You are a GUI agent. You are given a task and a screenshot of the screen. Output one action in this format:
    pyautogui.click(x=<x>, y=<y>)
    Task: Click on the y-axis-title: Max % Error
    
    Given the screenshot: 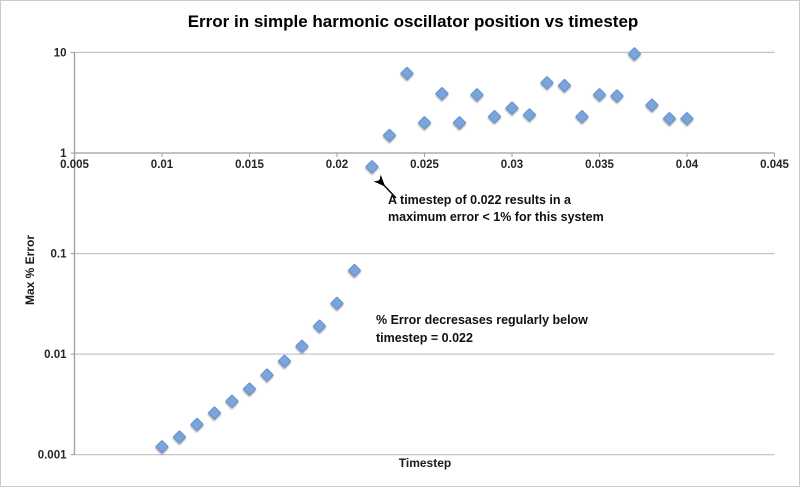 What is the action you would take?
    pyautogui.click(x=30, y=270)
    